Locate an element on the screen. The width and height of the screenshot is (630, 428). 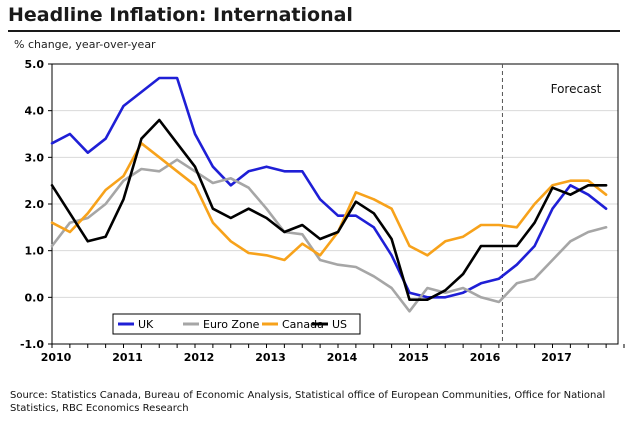
x-tick-label: 2011 is located at coordinates (127, 357).